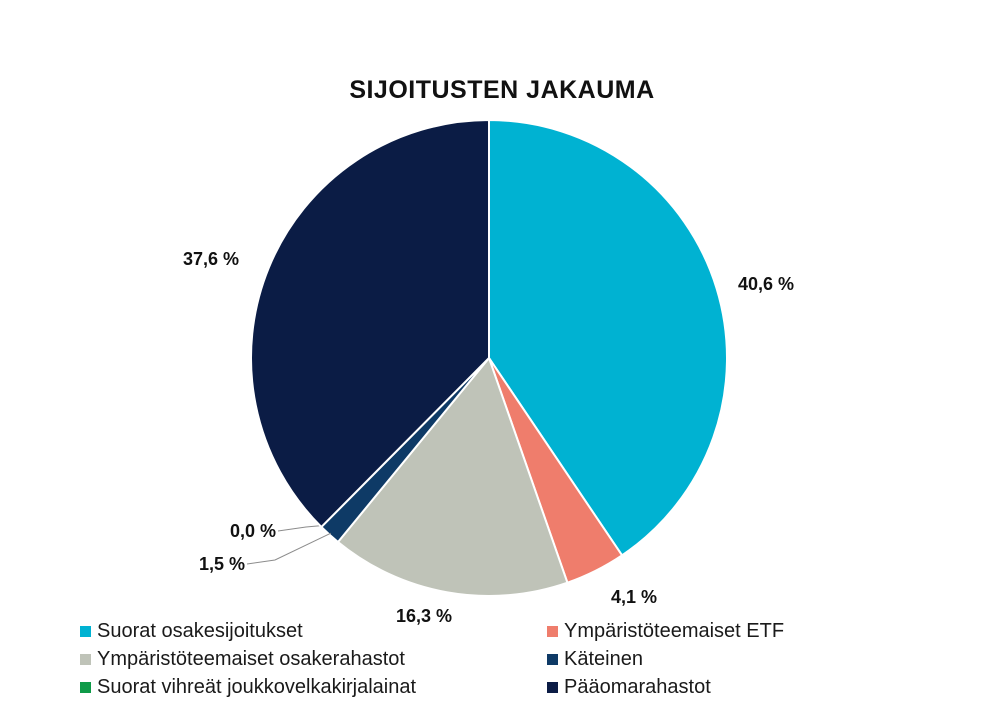 The width and height of the screenshot is (1004, 702). Describe the element at coordinates (211, 259) in the screenshot. I see `data-label-6: 37,6 %` at that location.